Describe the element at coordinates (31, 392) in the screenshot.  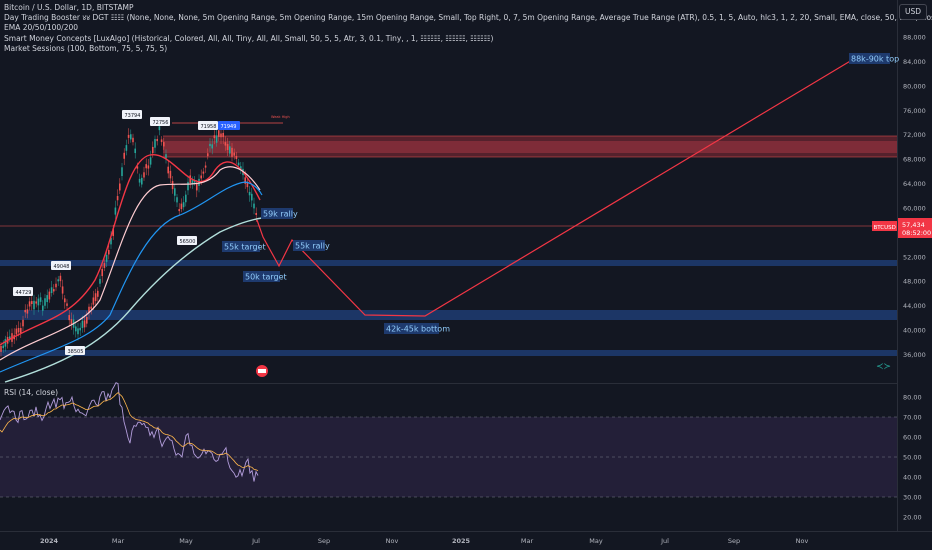
I see `rsi-legend: RSI (14, close)` at that location.